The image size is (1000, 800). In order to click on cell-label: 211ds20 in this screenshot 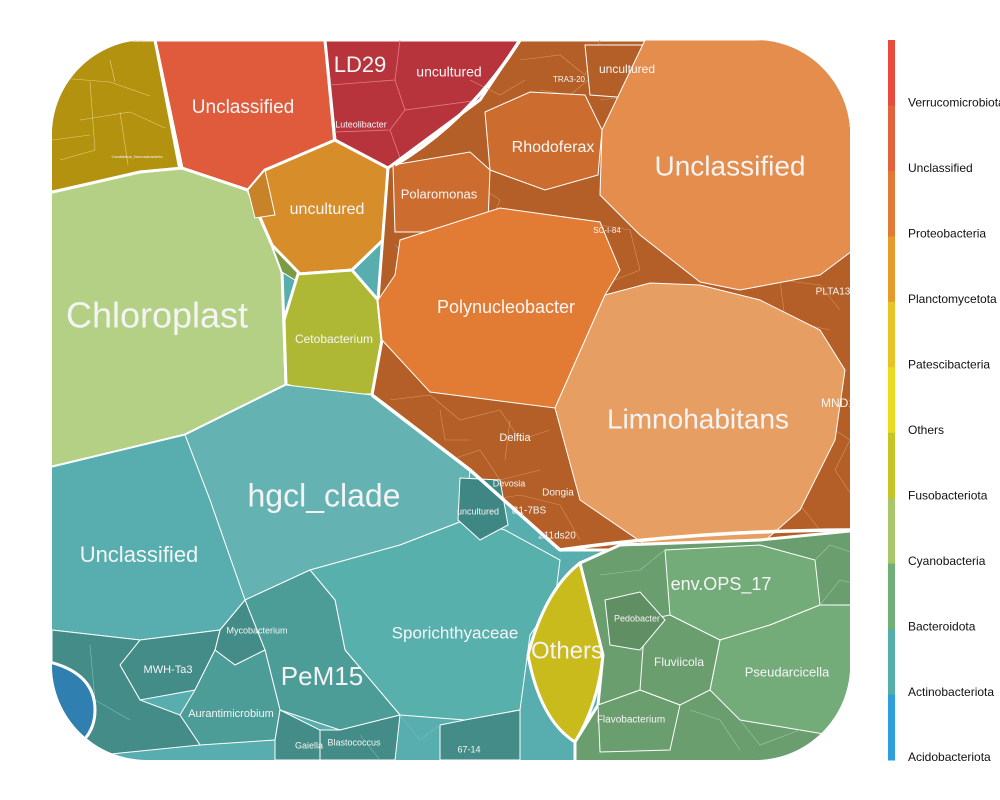, I will do `click(557, 536)`.